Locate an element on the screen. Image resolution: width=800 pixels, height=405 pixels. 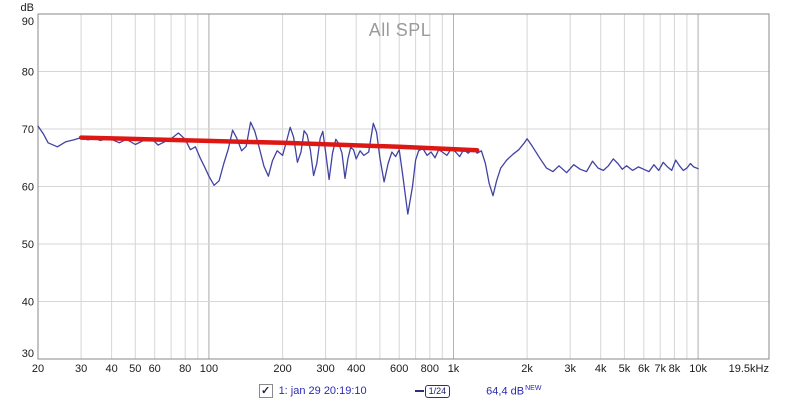
x-tick-label: 2k is located at coordinates (527, 369).